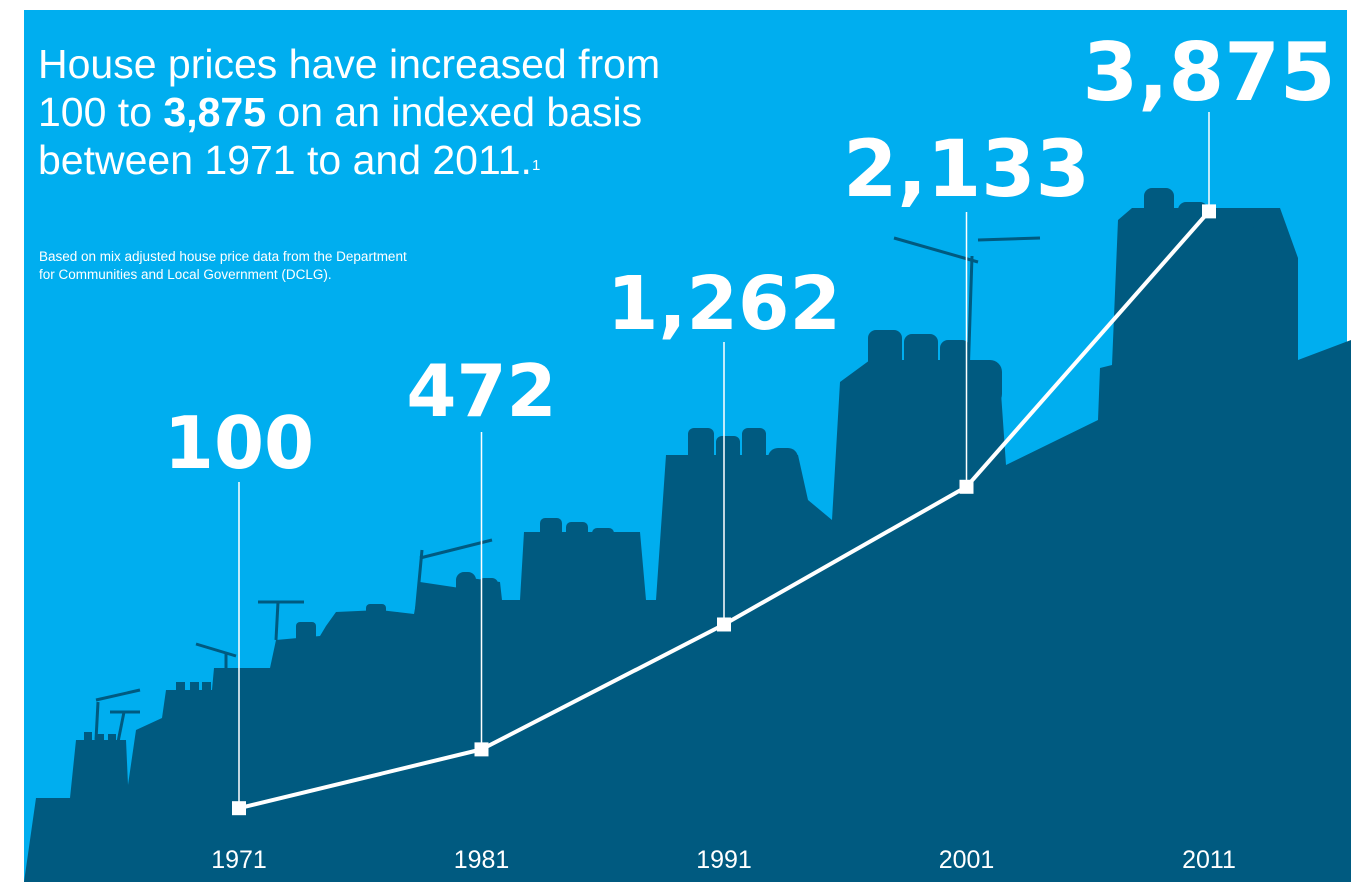 The width and height of the screenshot is (1351, 882). Describe the element at coordinates (966, 170) in the screenshot. I see `value-label-2001: 2,133` at that location.